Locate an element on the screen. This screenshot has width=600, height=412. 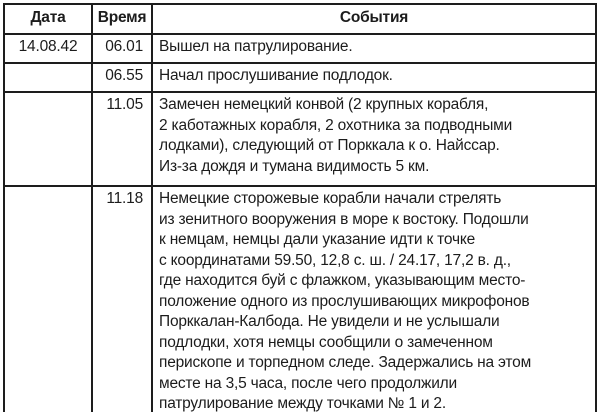
header-time: Время is located at coordinates (122, 19).